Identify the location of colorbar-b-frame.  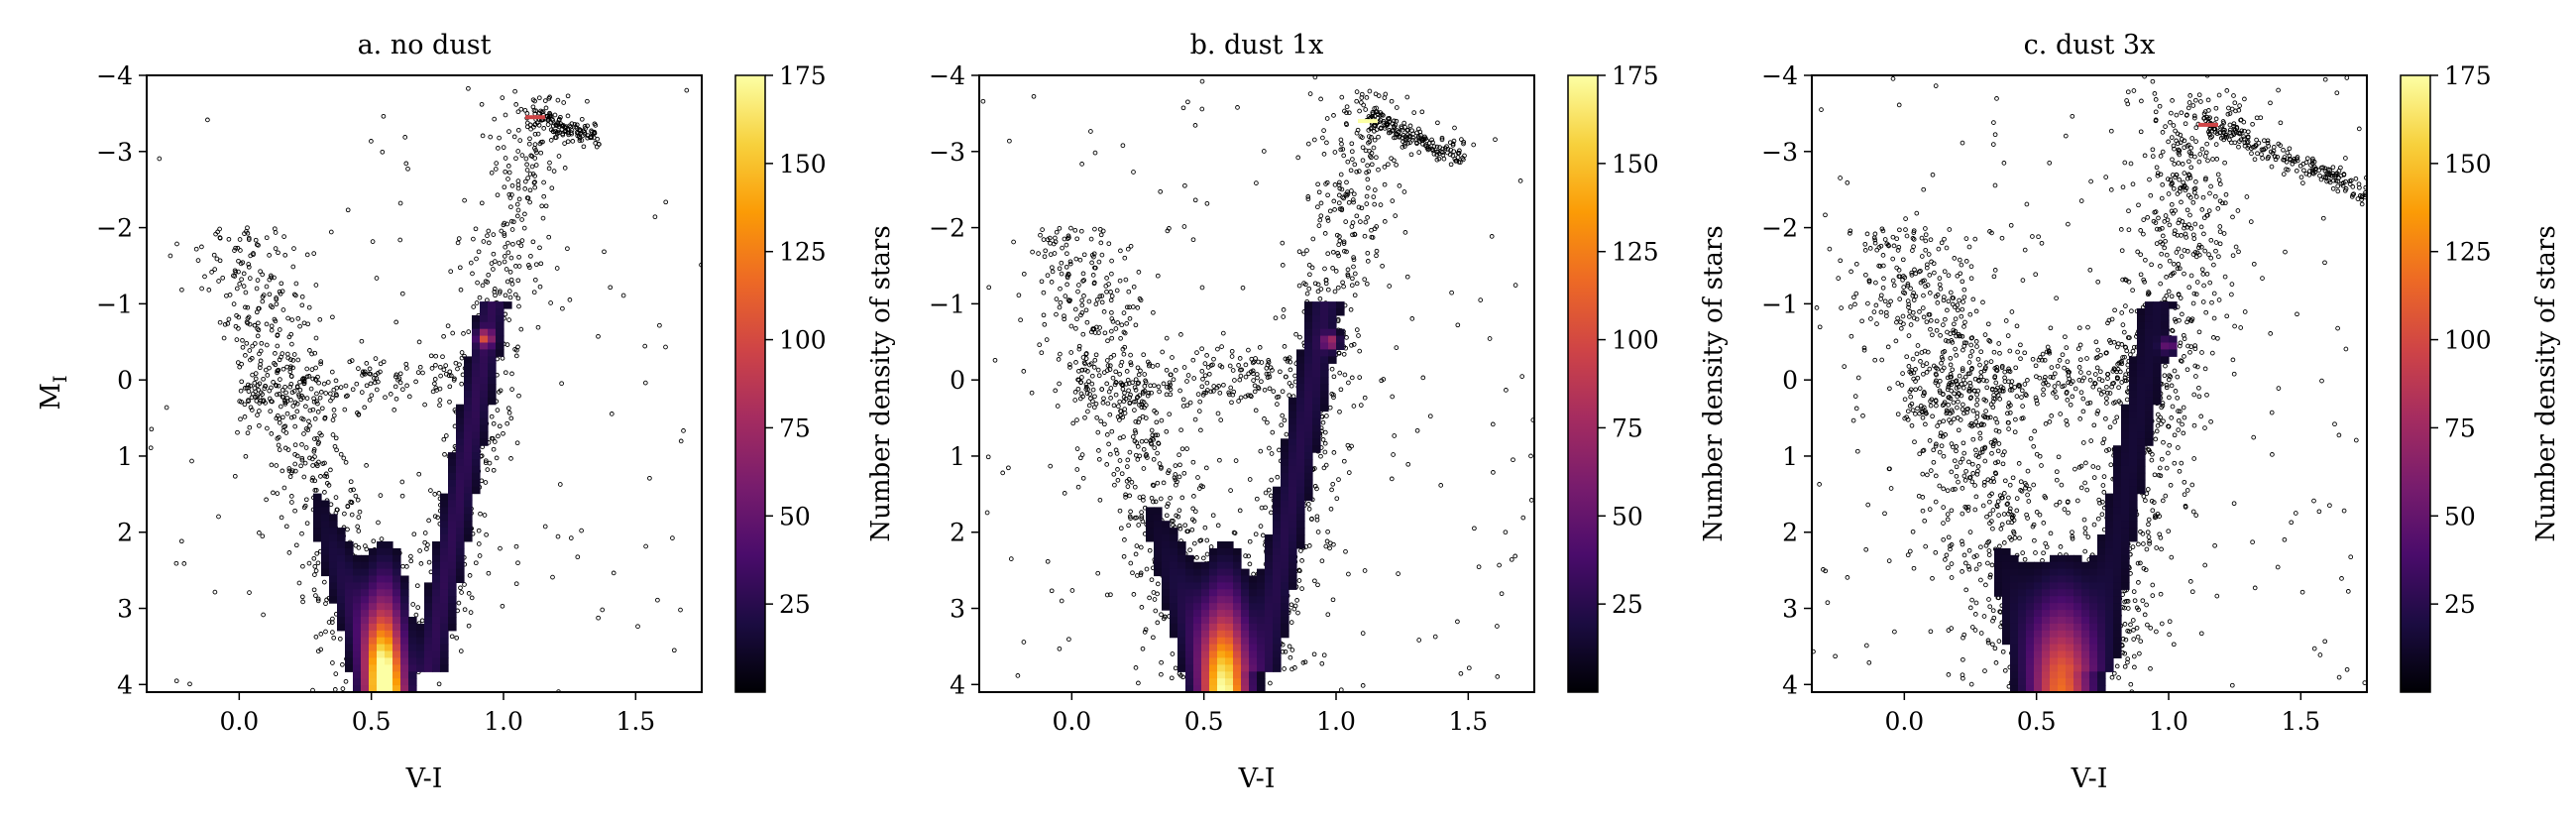
(1583, 383).